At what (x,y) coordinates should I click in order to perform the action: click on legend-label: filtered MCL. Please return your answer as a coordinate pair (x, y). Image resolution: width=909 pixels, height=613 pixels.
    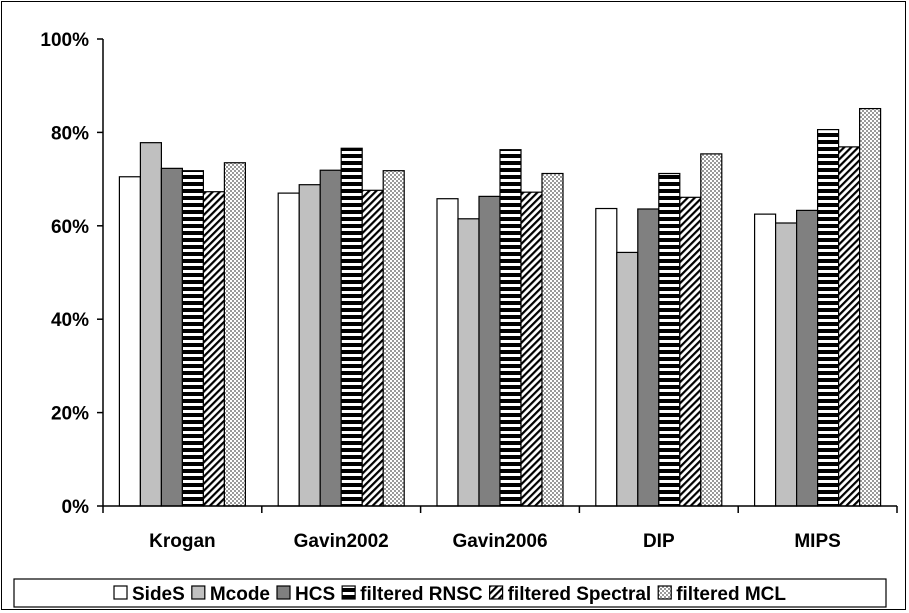
    Looking at the image, I should click on (731, 594).